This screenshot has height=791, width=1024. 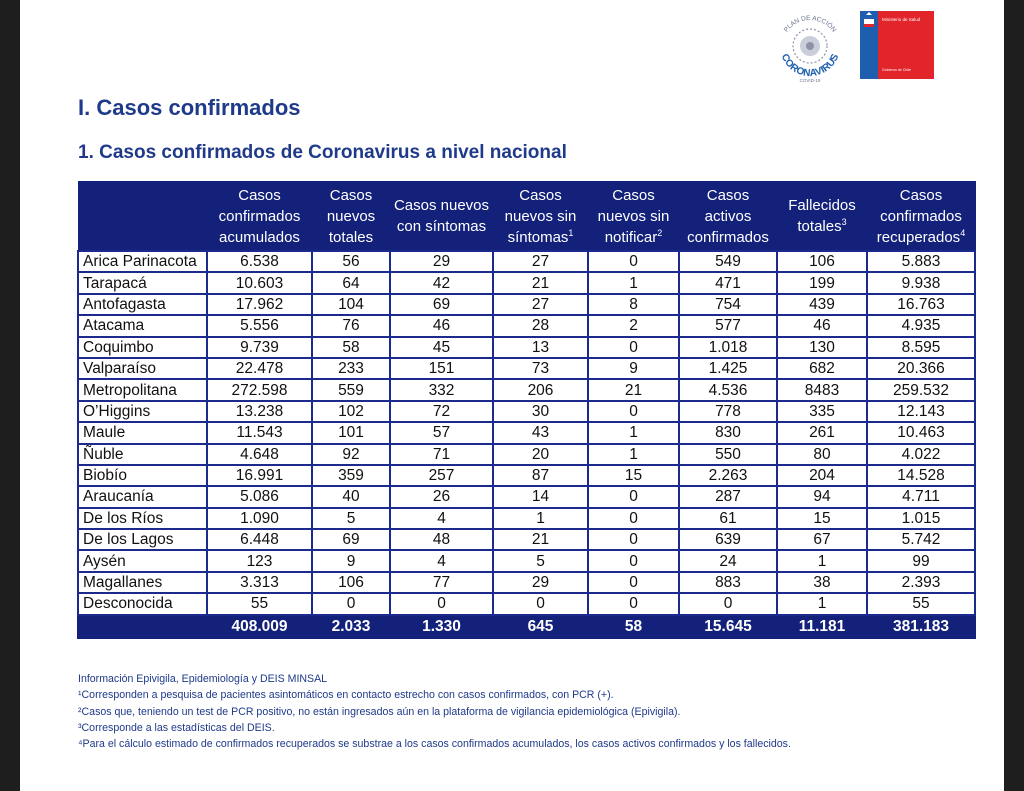 What do you see at coordinates (259, 304) in the screenshot?
I see `table-cell: 17.962` at bounding box center [259, 304].